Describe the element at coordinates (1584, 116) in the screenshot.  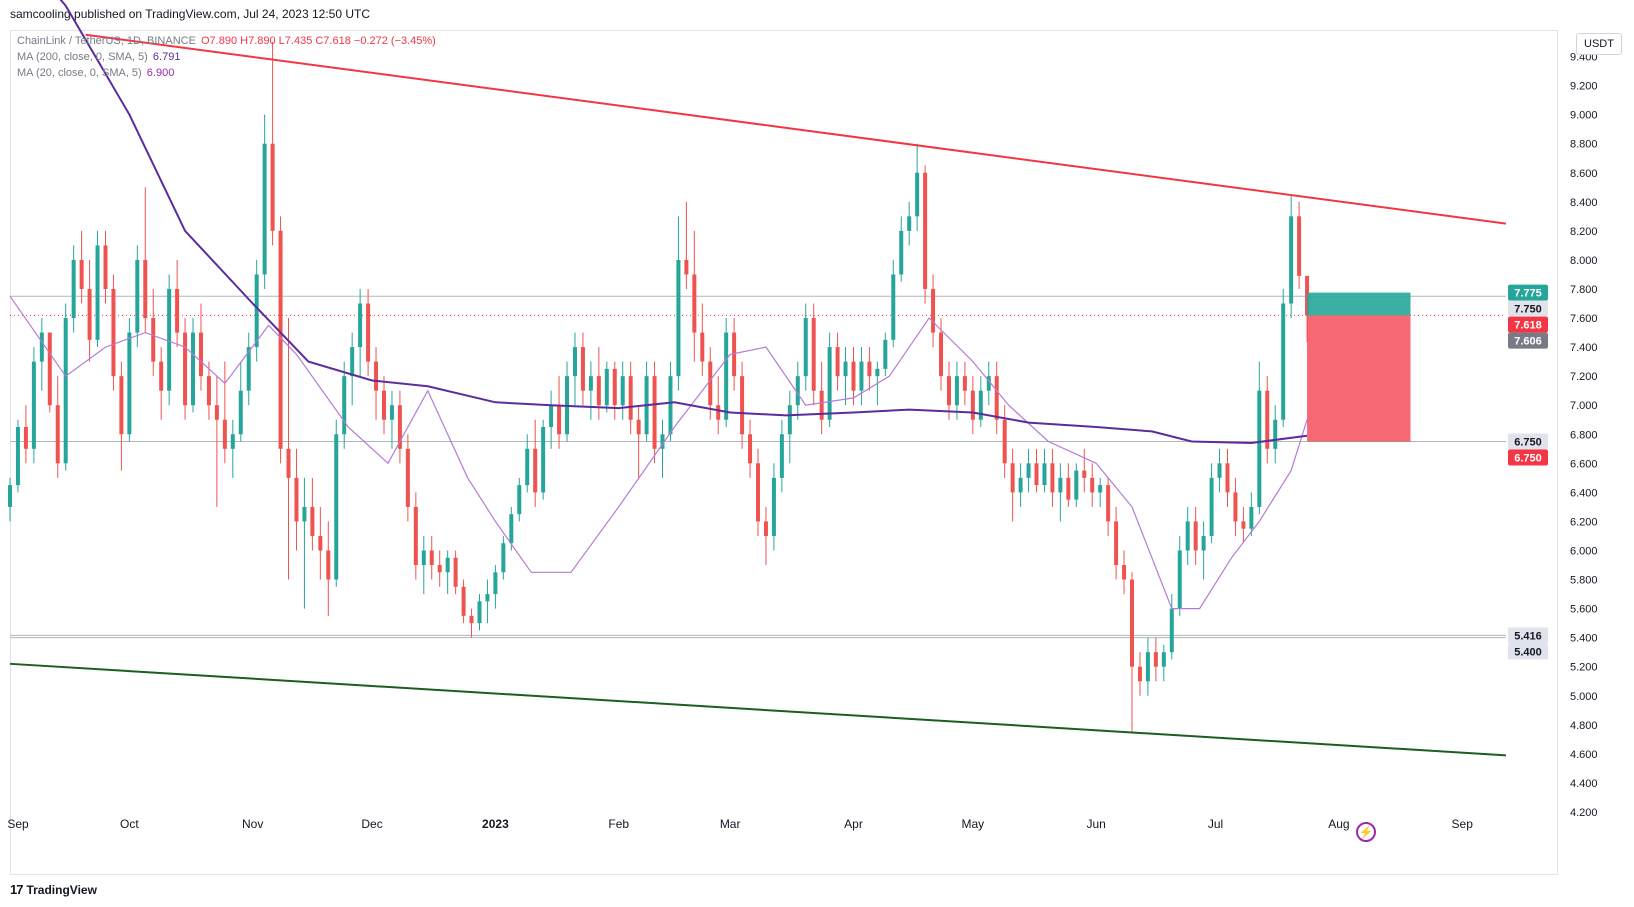
I see `y-tick-label: 9.000` at that location.